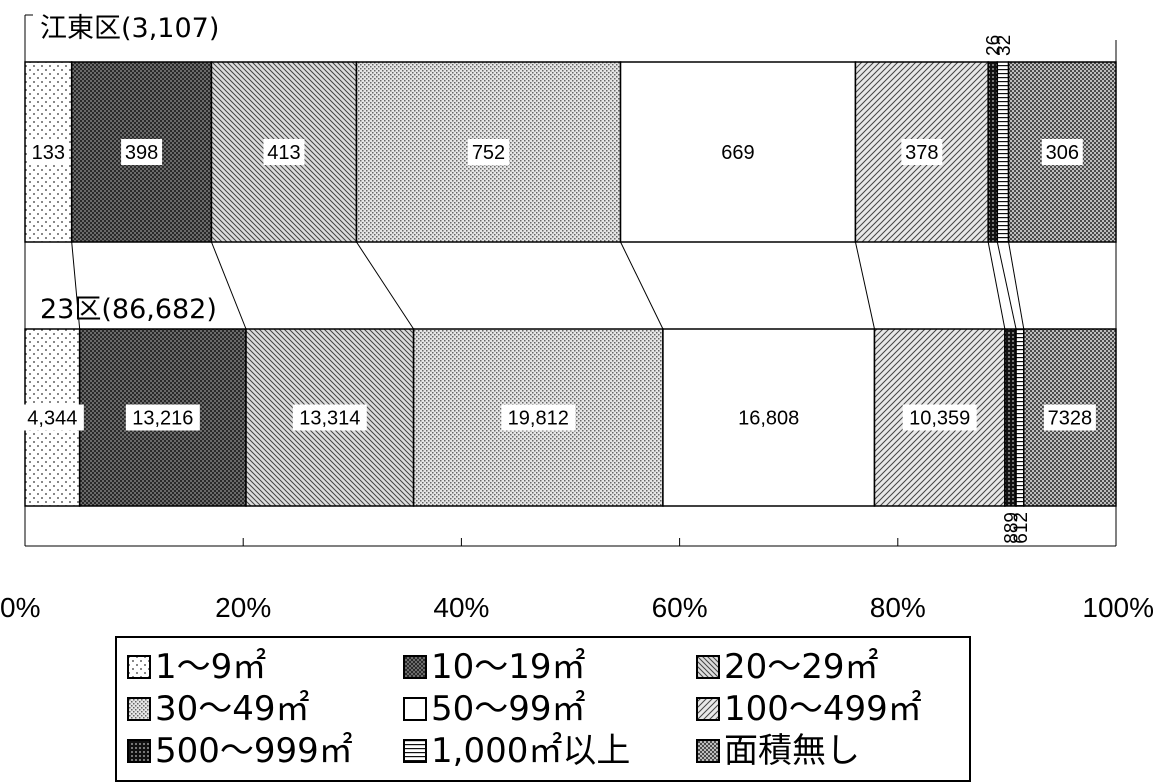  I want to click on legend-item: 1,000㎡以上, so click(549, 751).